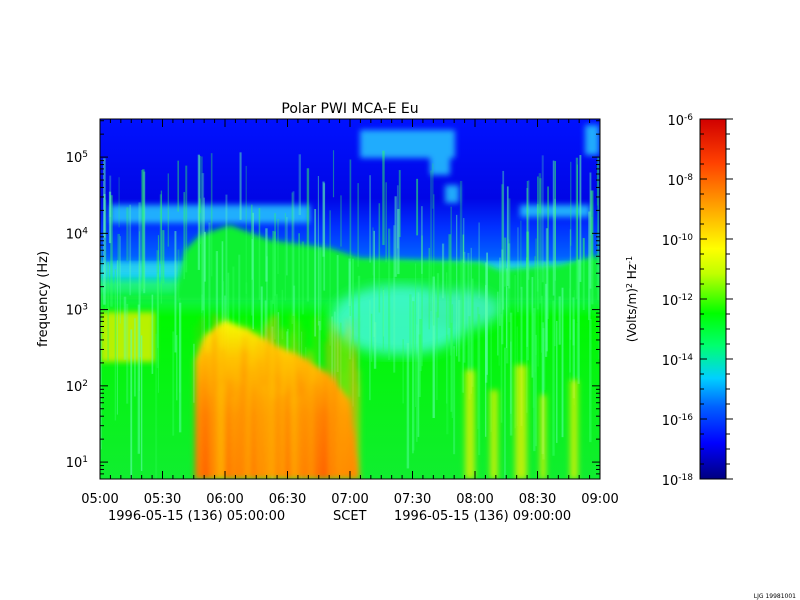 This screenshot has width=800, height=600. Describe the element at coordinates (678, 361) in the screenshot. I see `colorbar-tick-label: 10⁻¹⁴` at that location.